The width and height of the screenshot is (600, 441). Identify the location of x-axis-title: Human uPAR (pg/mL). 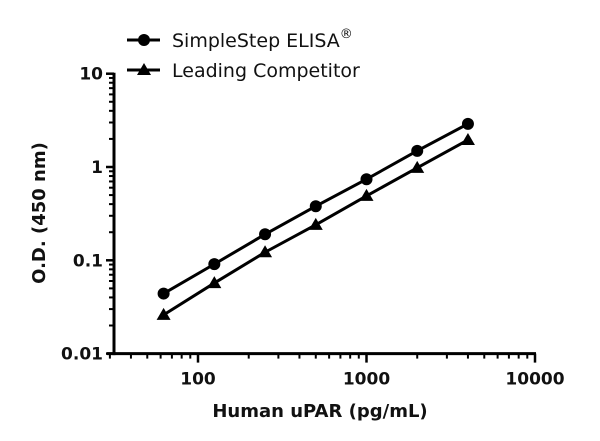
(319, 411).